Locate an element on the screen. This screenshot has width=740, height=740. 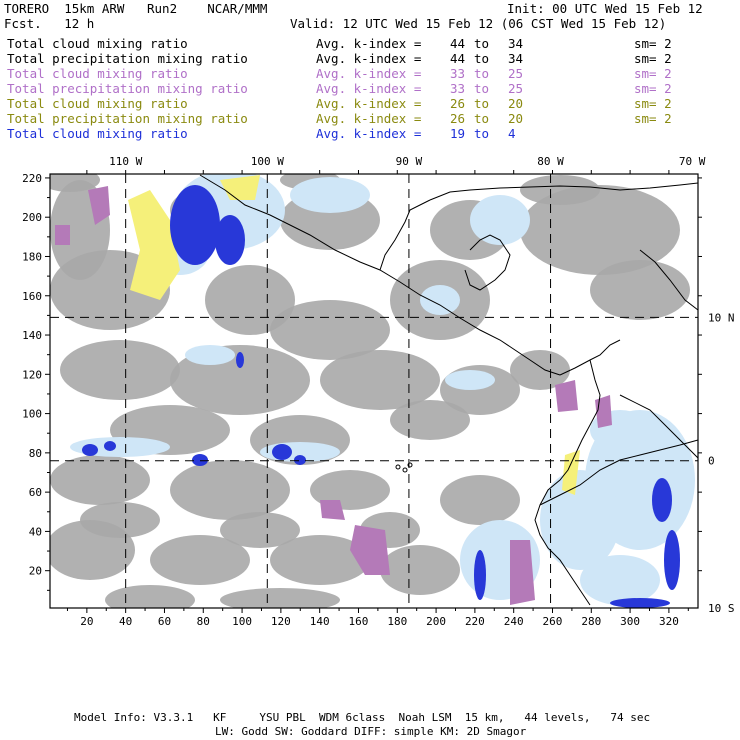
legend-field: Total precipitation mixing ratio is located at coordinates (127, 88).